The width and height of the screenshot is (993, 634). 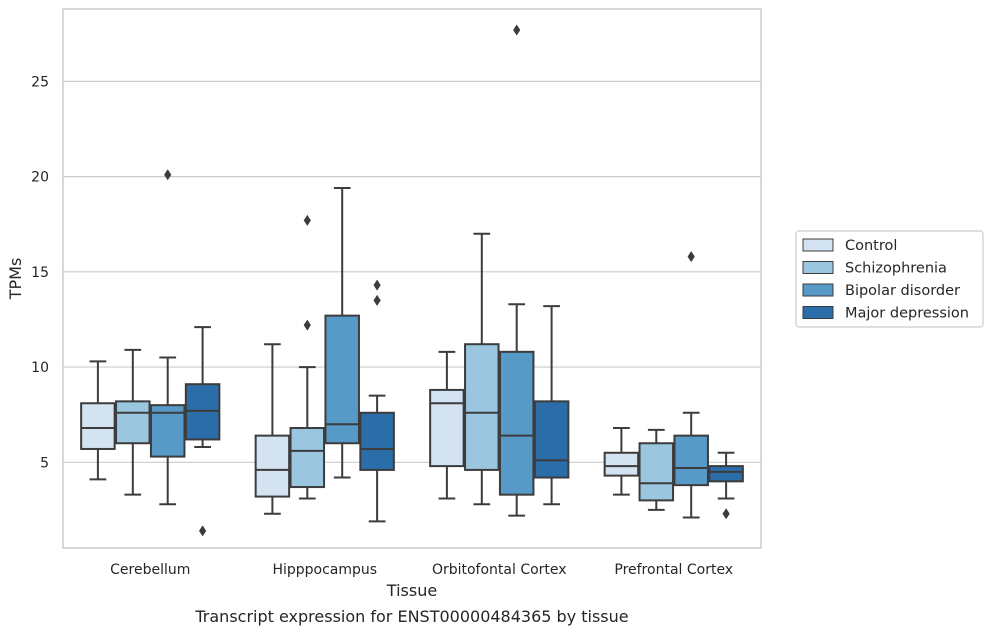 What do you see at coordinates (673, 570) in the screenshot?
I see `x-tick-label: Prefrontal Cortex` at bounding box center [673, 570].